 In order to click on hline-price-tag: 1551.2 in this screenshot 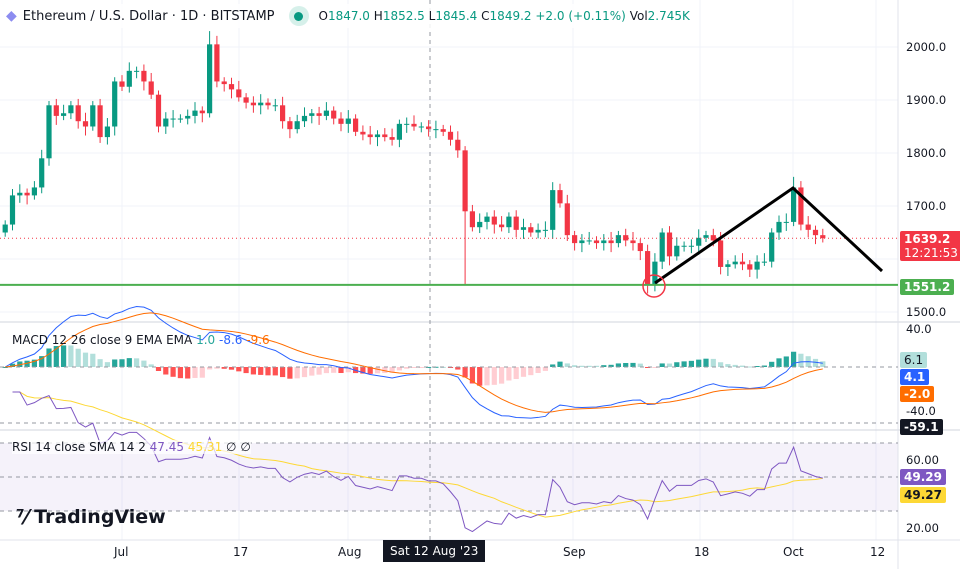, I will do `click(927, 287)`.